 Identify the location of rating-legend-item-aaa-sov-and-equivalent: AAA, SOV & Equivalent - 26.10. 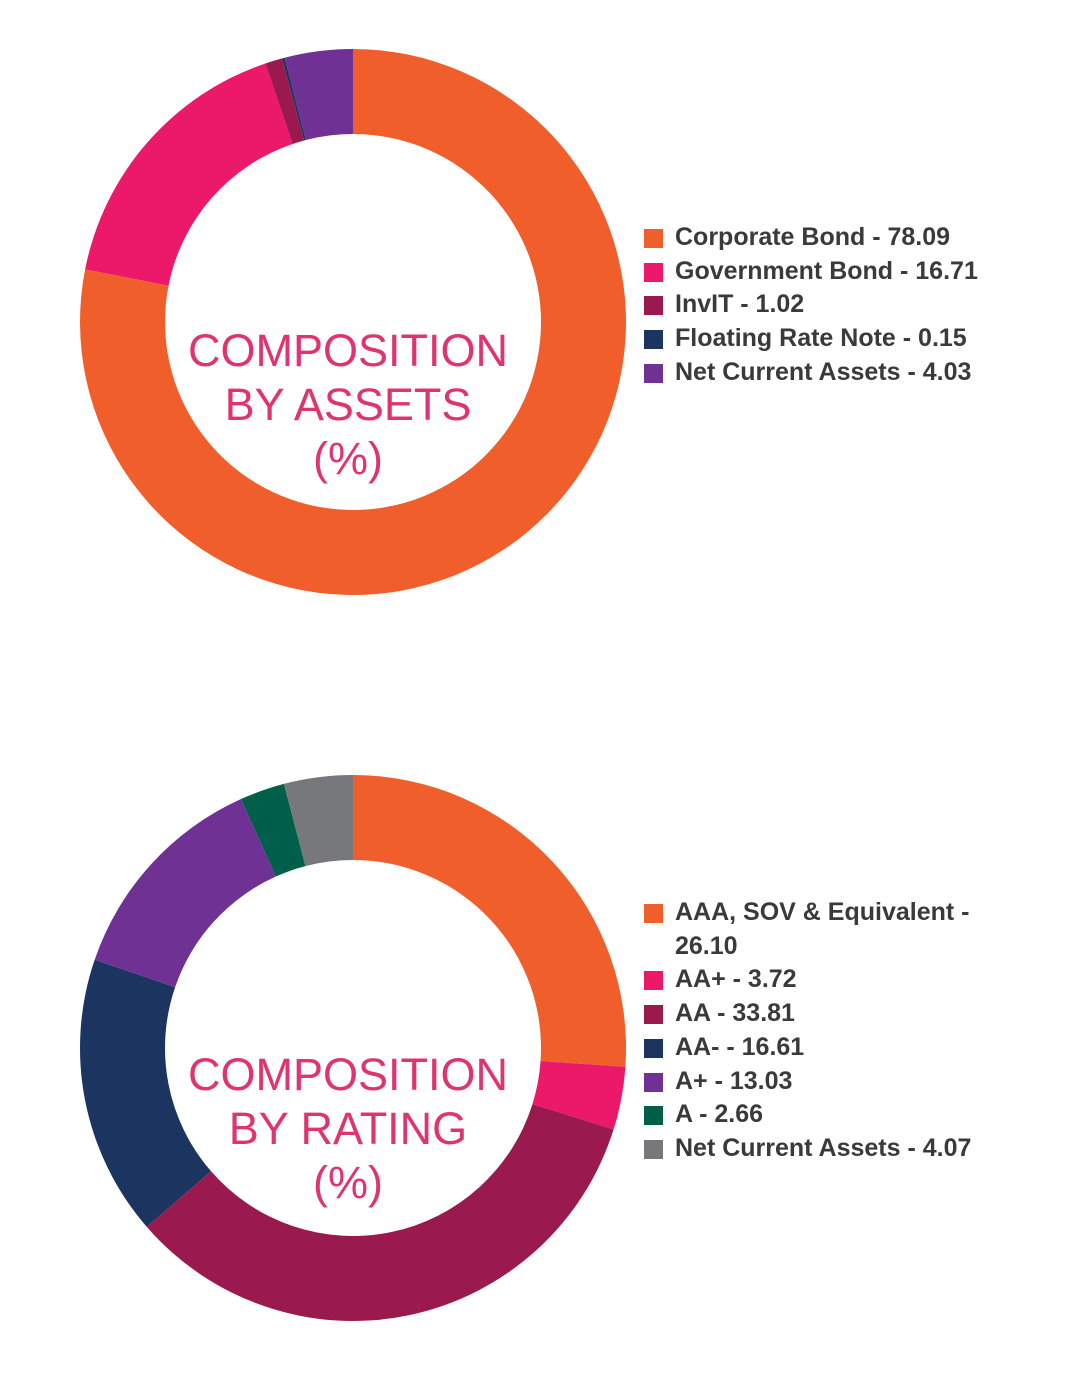
(844, 929).